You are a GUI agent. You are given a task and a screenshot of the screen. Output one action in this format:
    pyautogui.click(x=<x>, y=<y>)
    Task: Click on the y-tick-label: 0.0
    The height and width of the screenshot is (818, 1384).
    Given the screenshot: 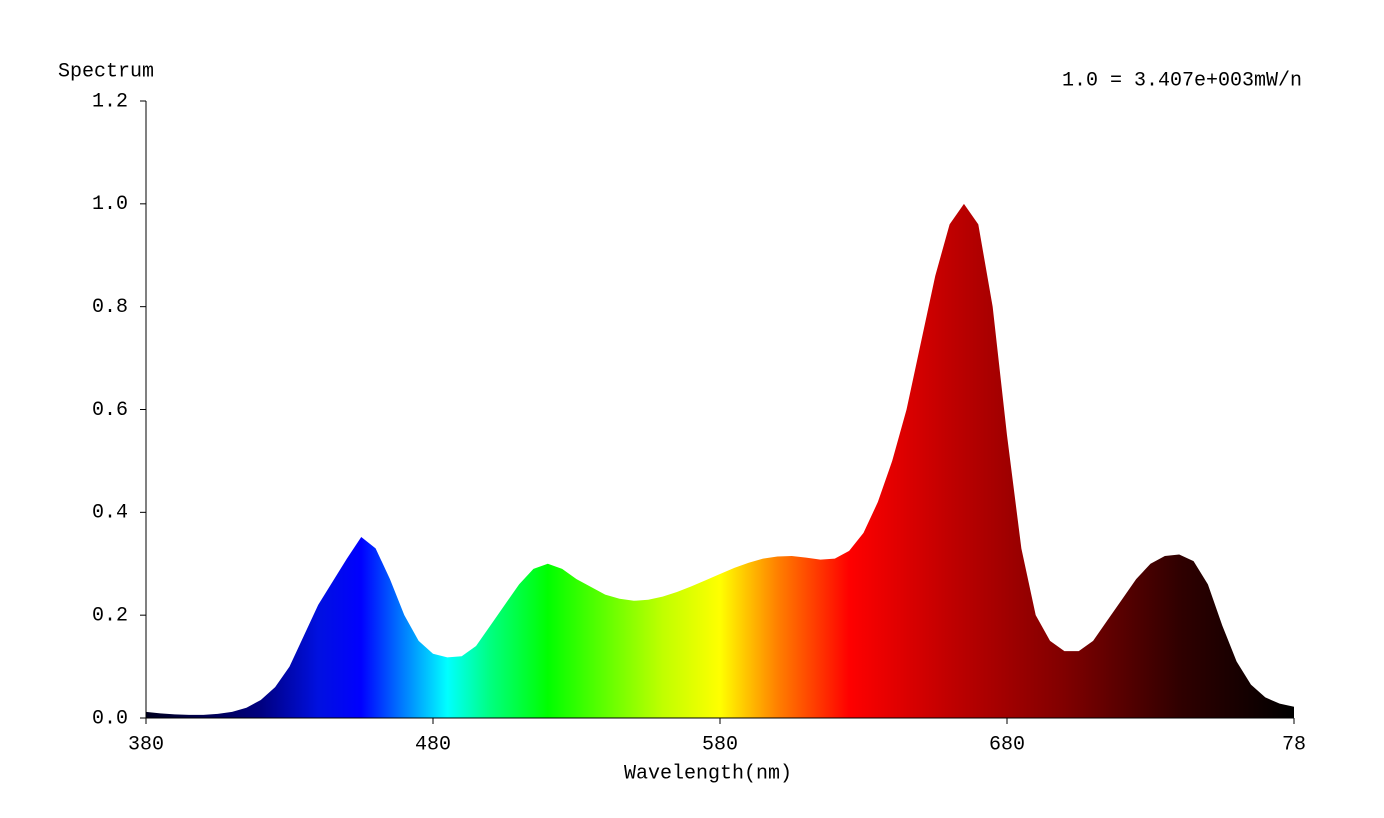 What is the action you would take?
    pyautogui.click(x=110, y=718)
    